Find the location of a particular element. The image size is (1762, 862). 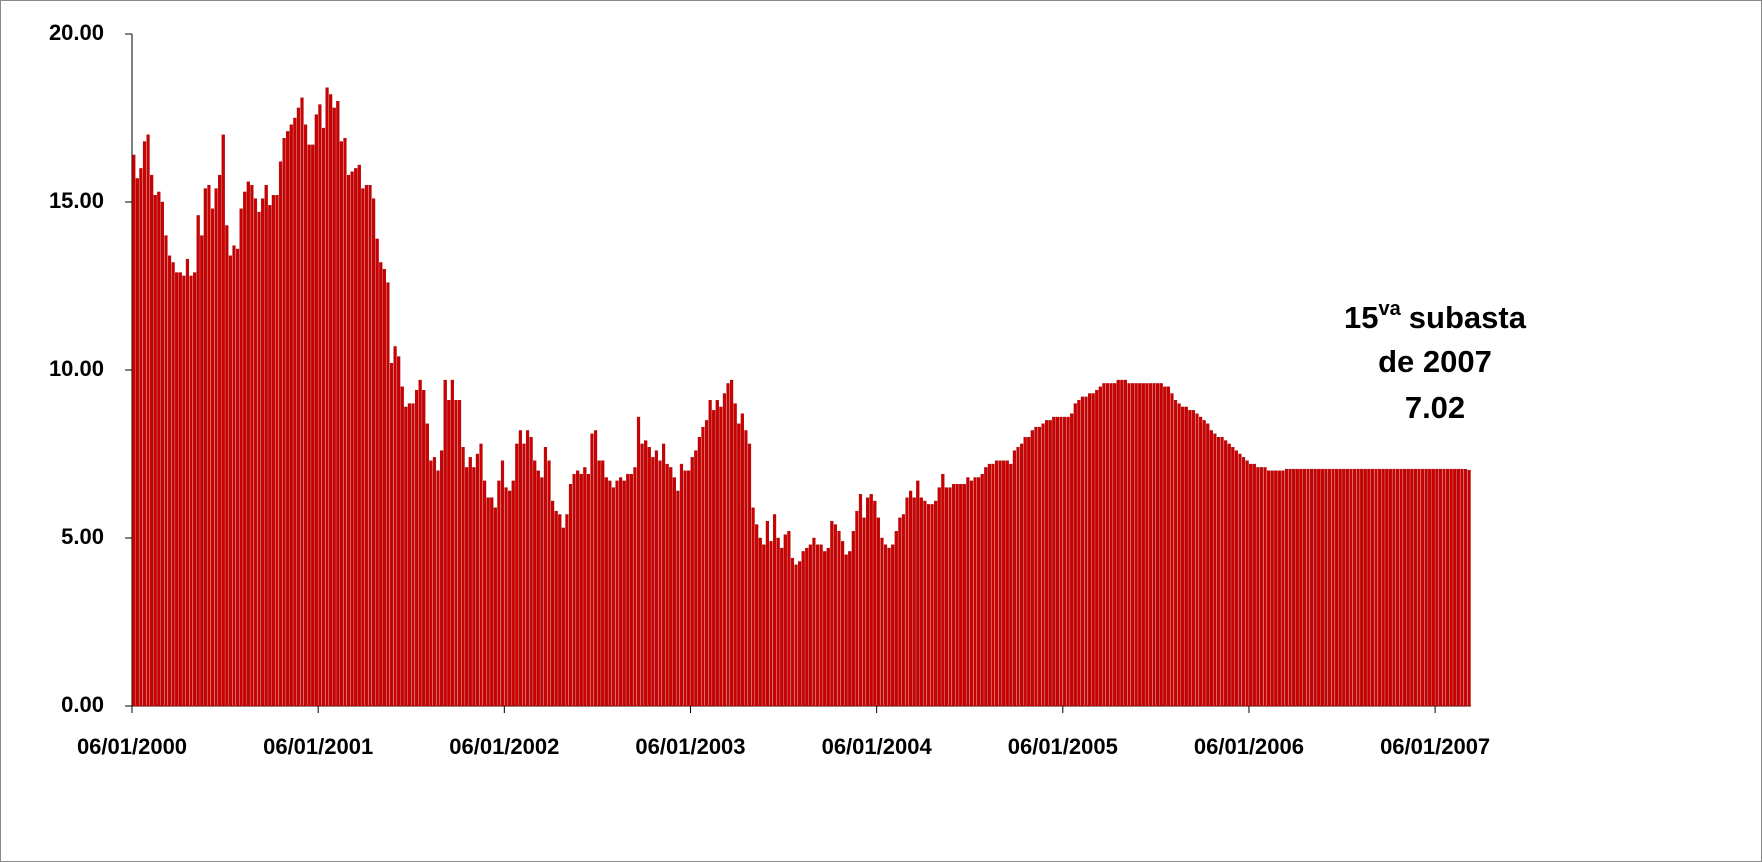

annotation: 15va subasta is located at coordinates (1435, 316).